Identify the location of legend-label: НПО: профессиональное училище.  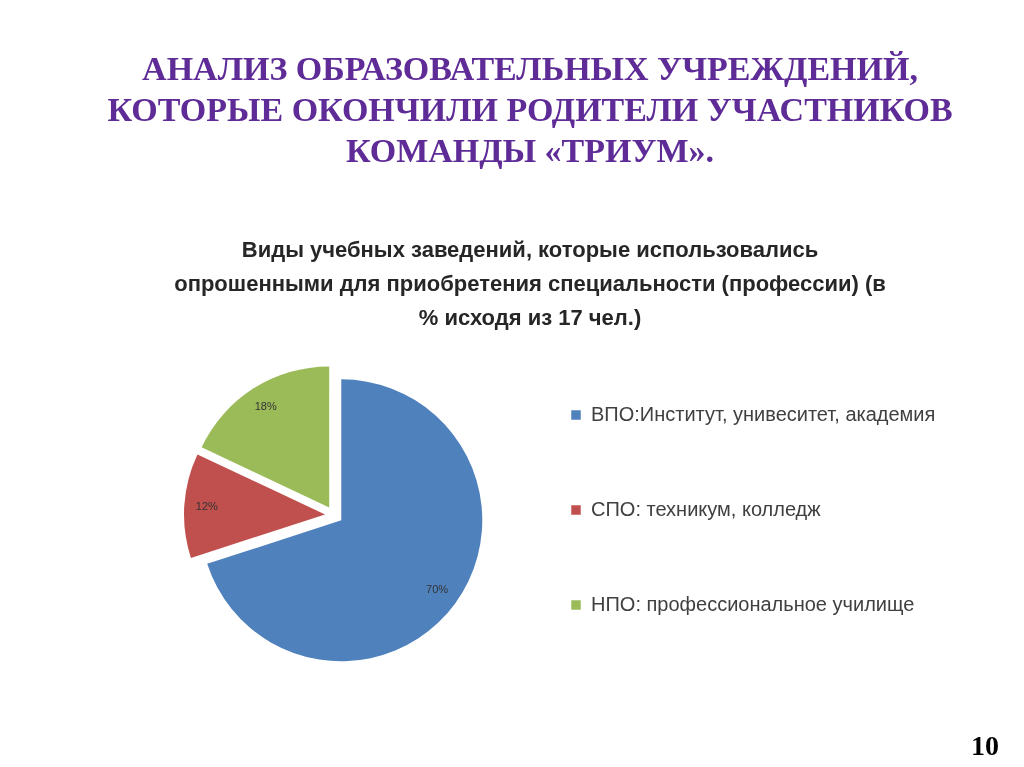
(753, 604).